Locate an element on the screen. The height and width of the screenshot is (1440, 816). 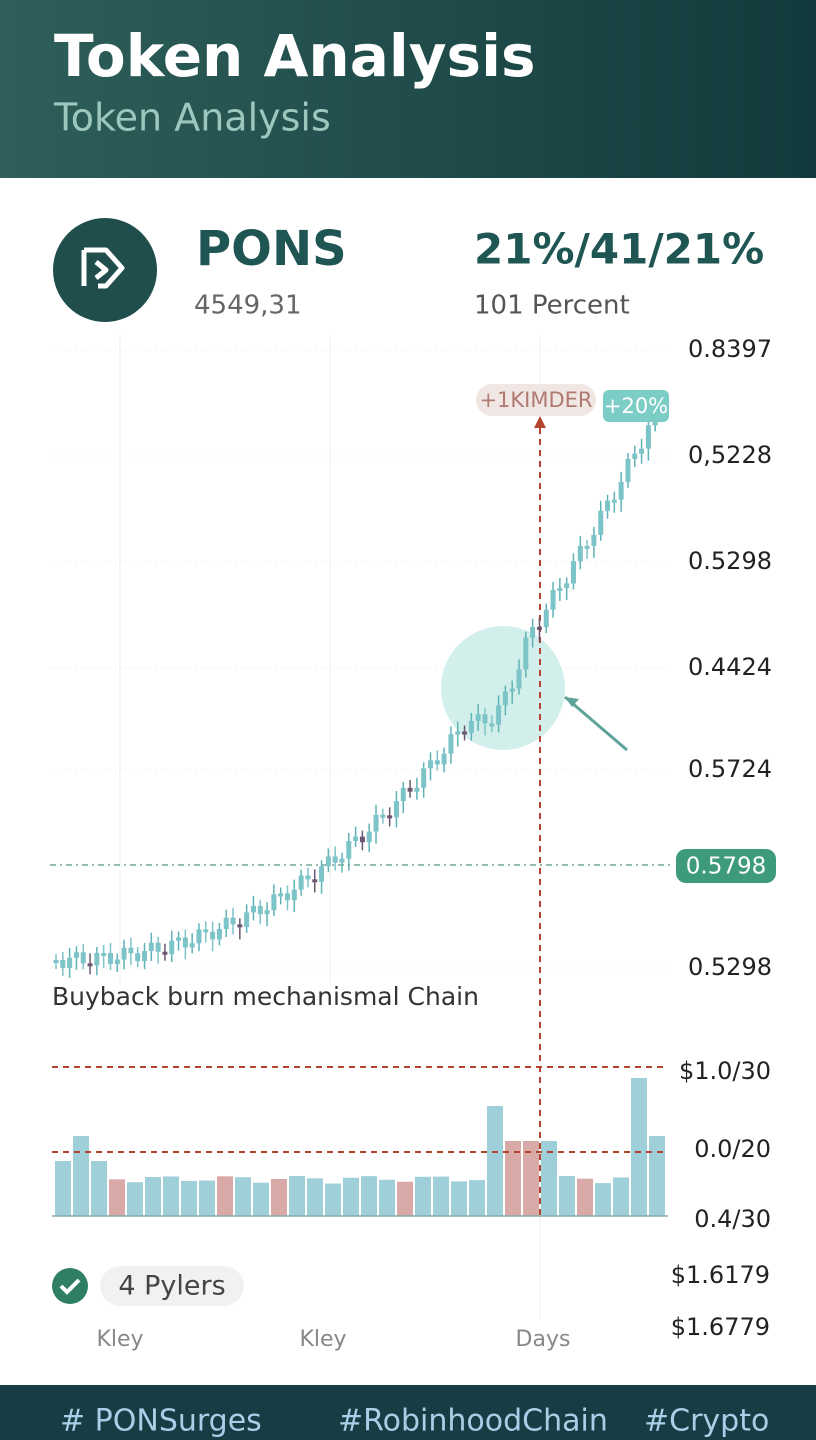
hashtag: #Crypto is located at coordinates (706, 1421).